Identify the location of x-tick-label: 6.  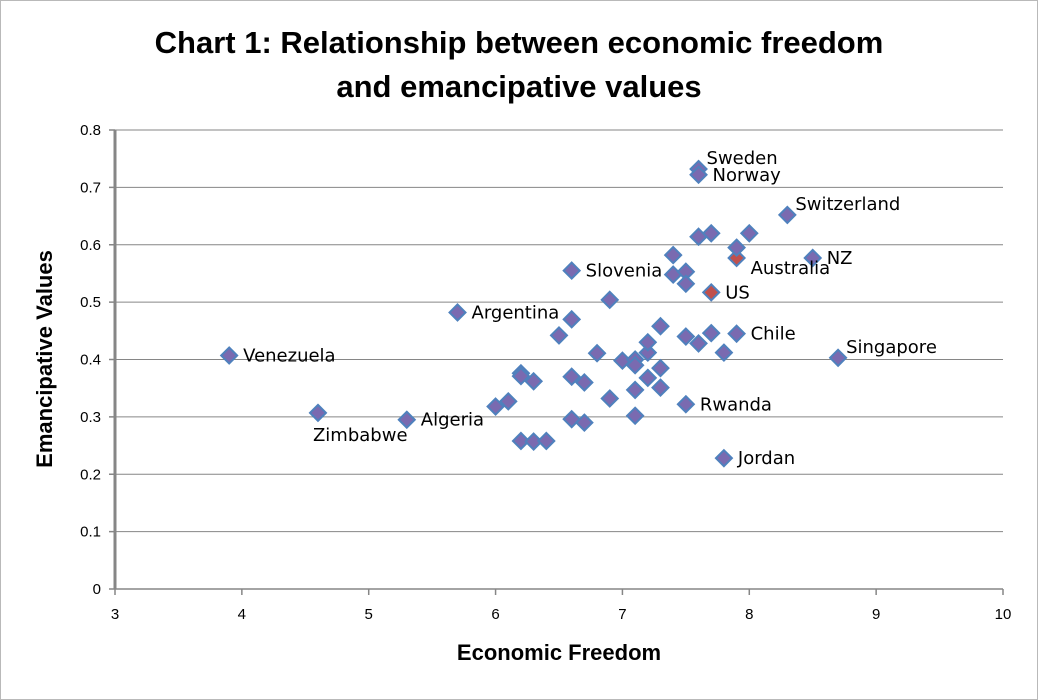
(495, 614).